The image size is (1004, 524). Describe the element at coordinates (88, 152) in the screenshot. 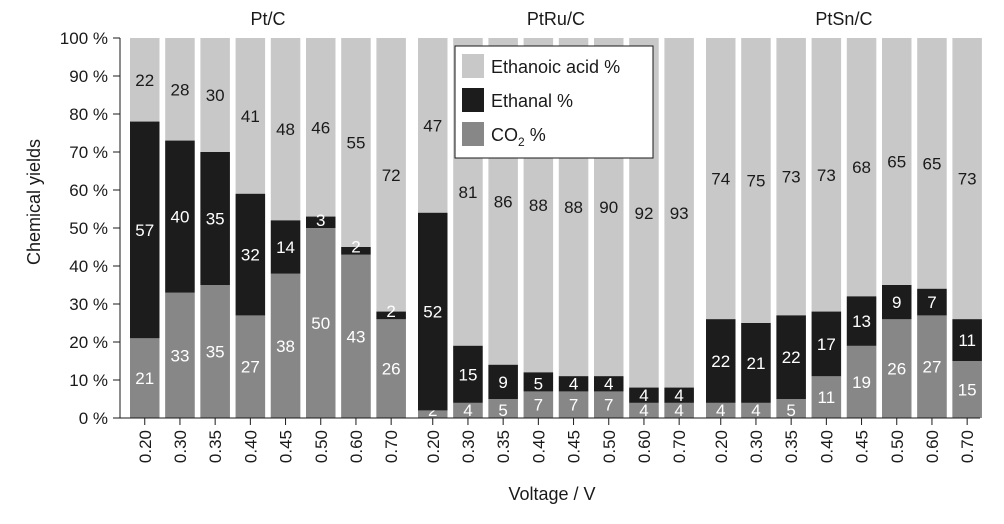

I see `y-tick-label: 70 %` at that location.